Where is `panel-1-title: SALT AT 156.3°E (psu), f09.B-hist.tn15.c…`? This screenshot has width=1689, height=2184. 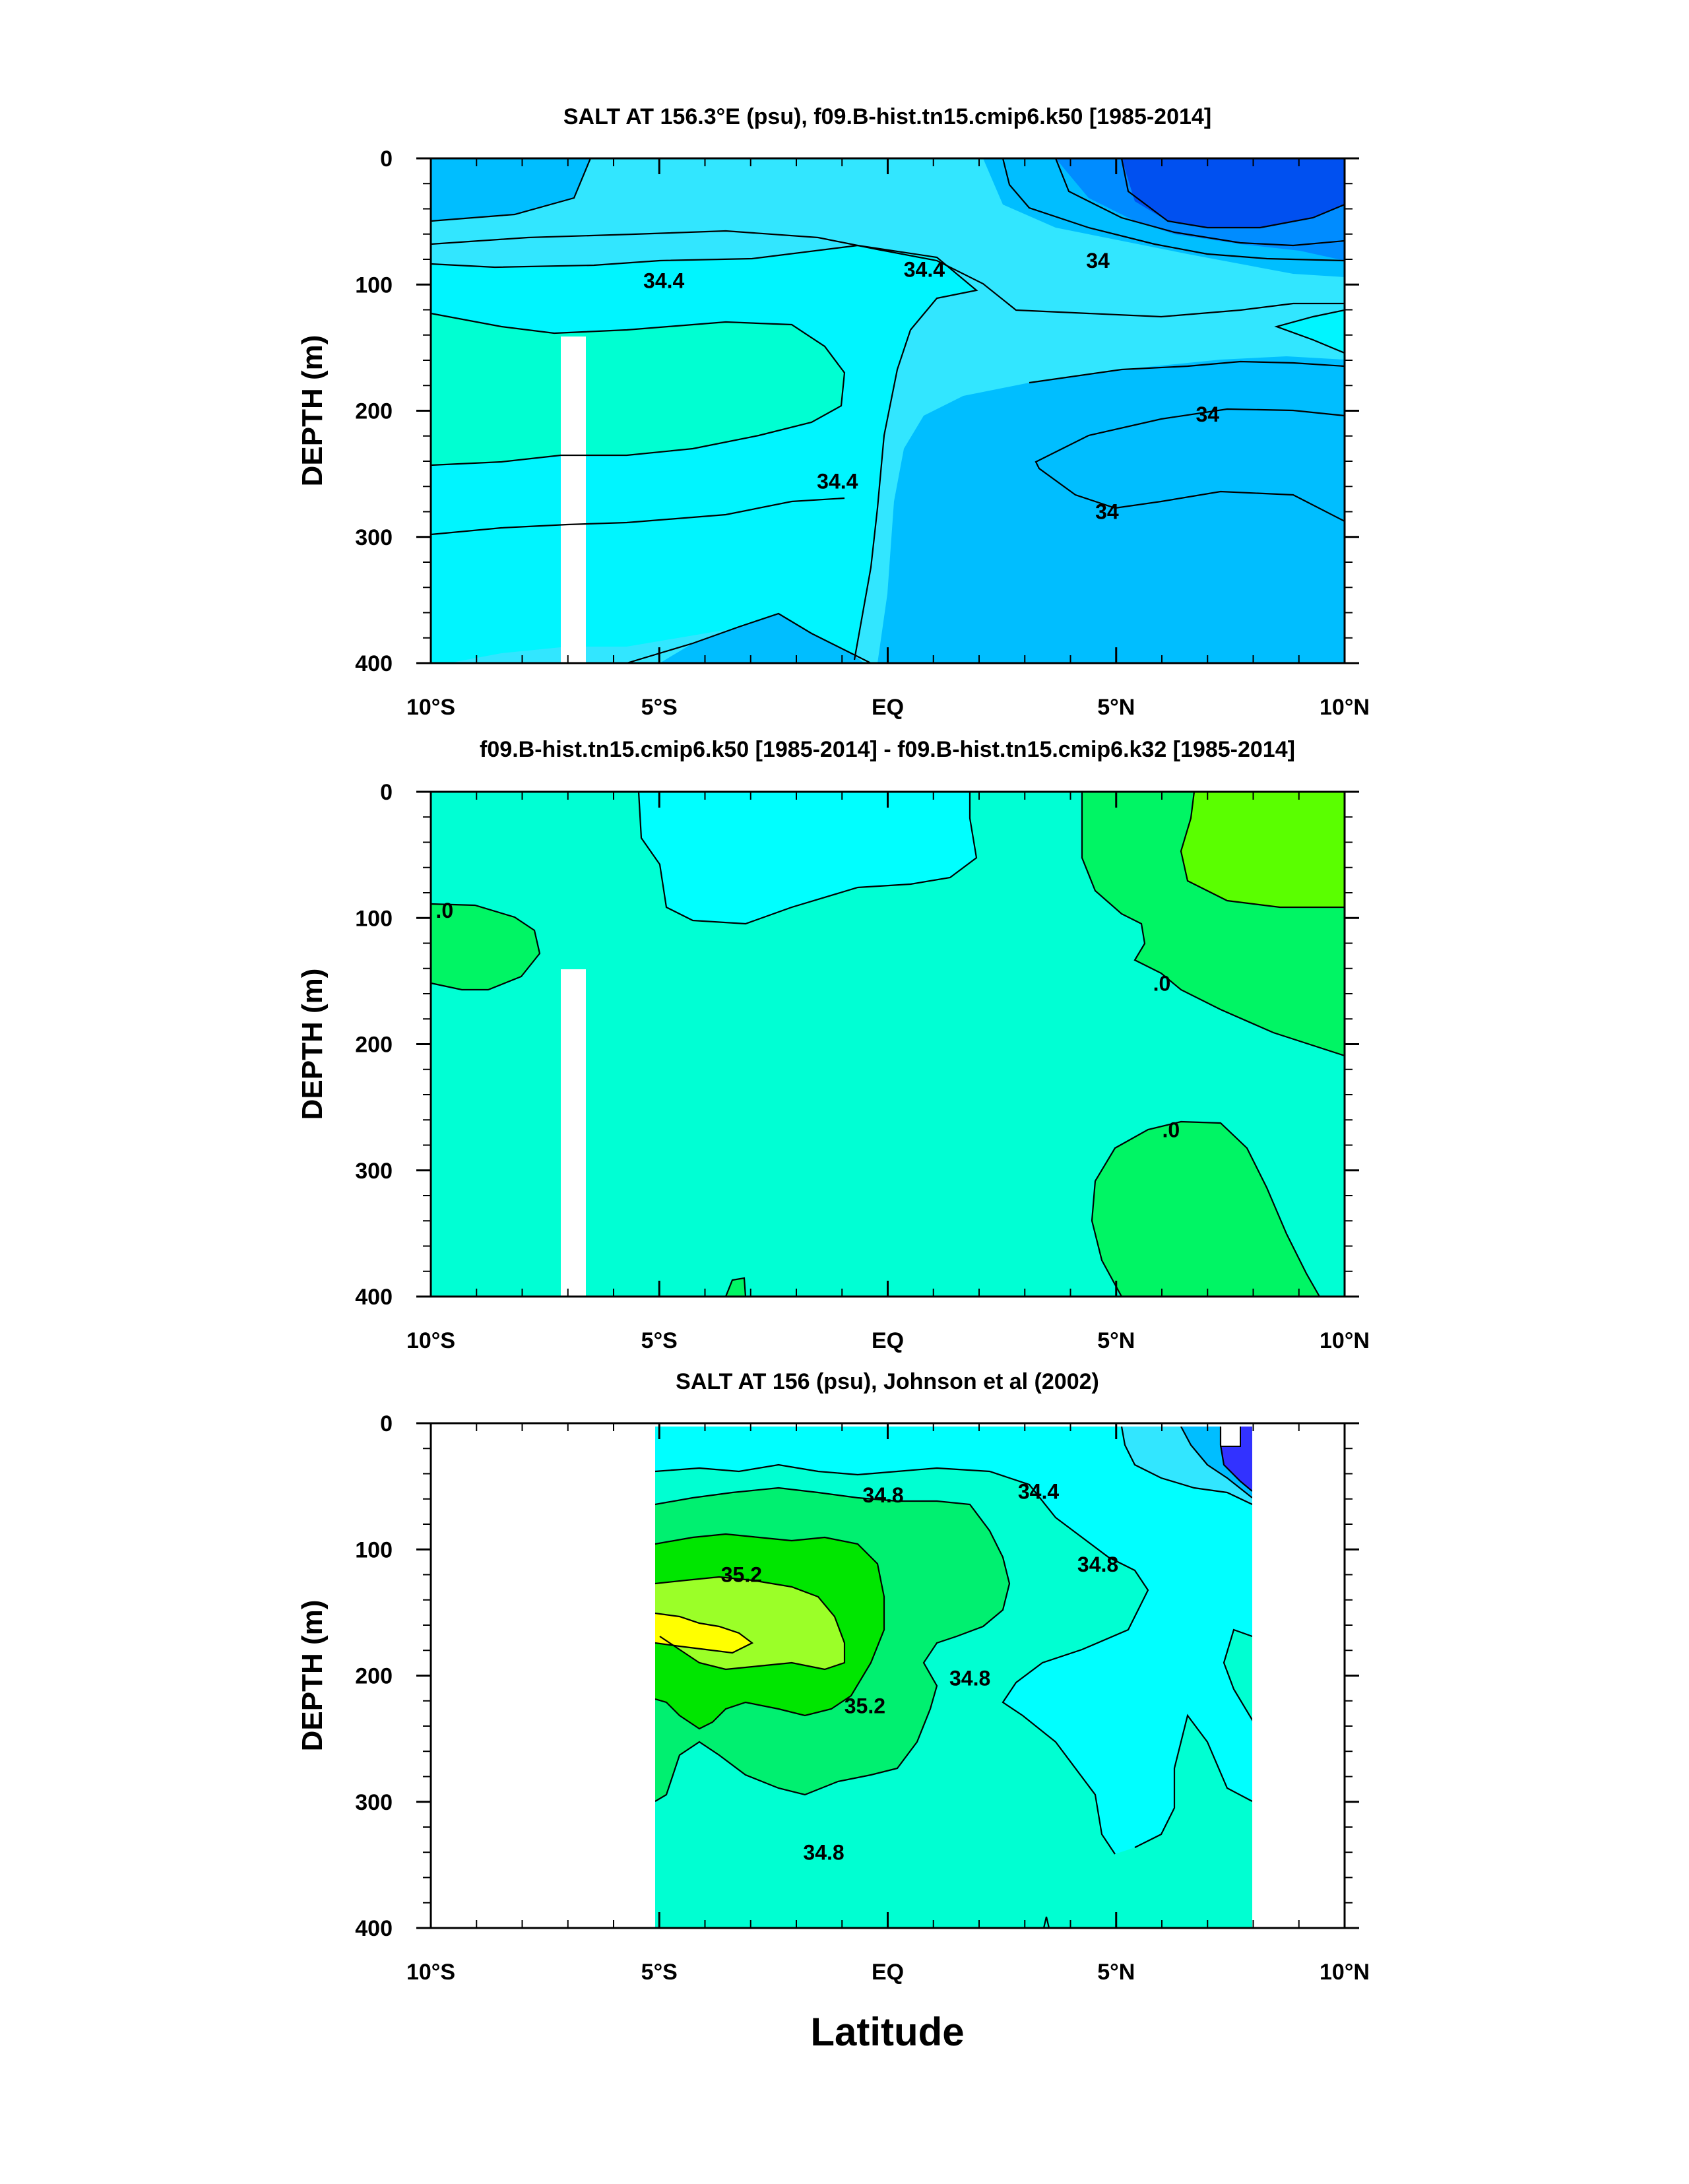 panel-1-title: SALT AT 156.3°E (psu), f09.B-hist.tn15.c… is located at coordinates (887, 116).